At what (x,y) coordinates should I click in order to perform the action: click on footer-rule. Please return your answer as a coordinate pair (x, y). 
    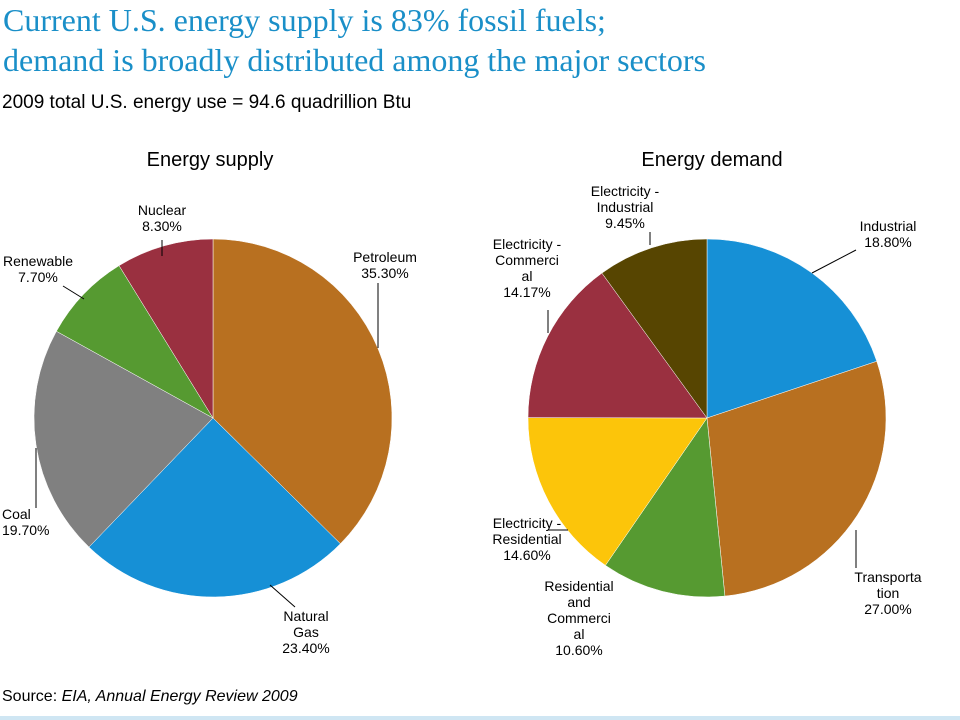
    Looking at the image, I should click on (480, 718).